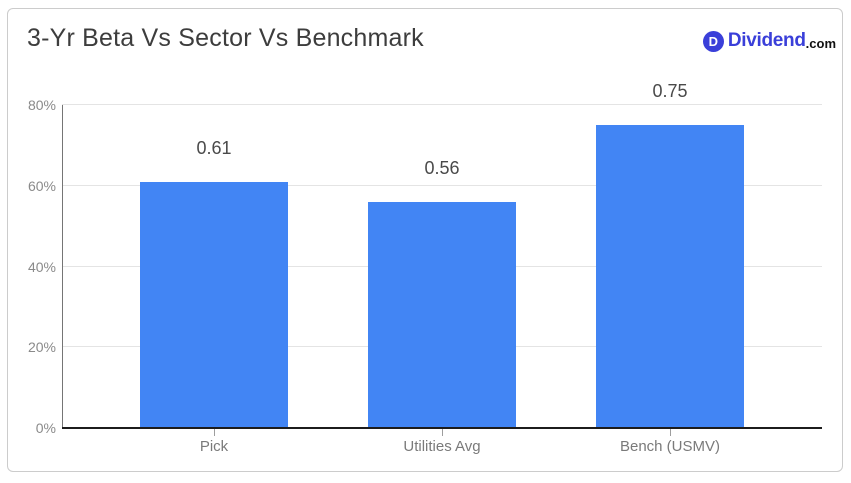 The width and height of the screenshot is (851, 483). Describe the element at coordinates (41, 105) in the screenshot. I see `y-tick-label: 80%` at that location.